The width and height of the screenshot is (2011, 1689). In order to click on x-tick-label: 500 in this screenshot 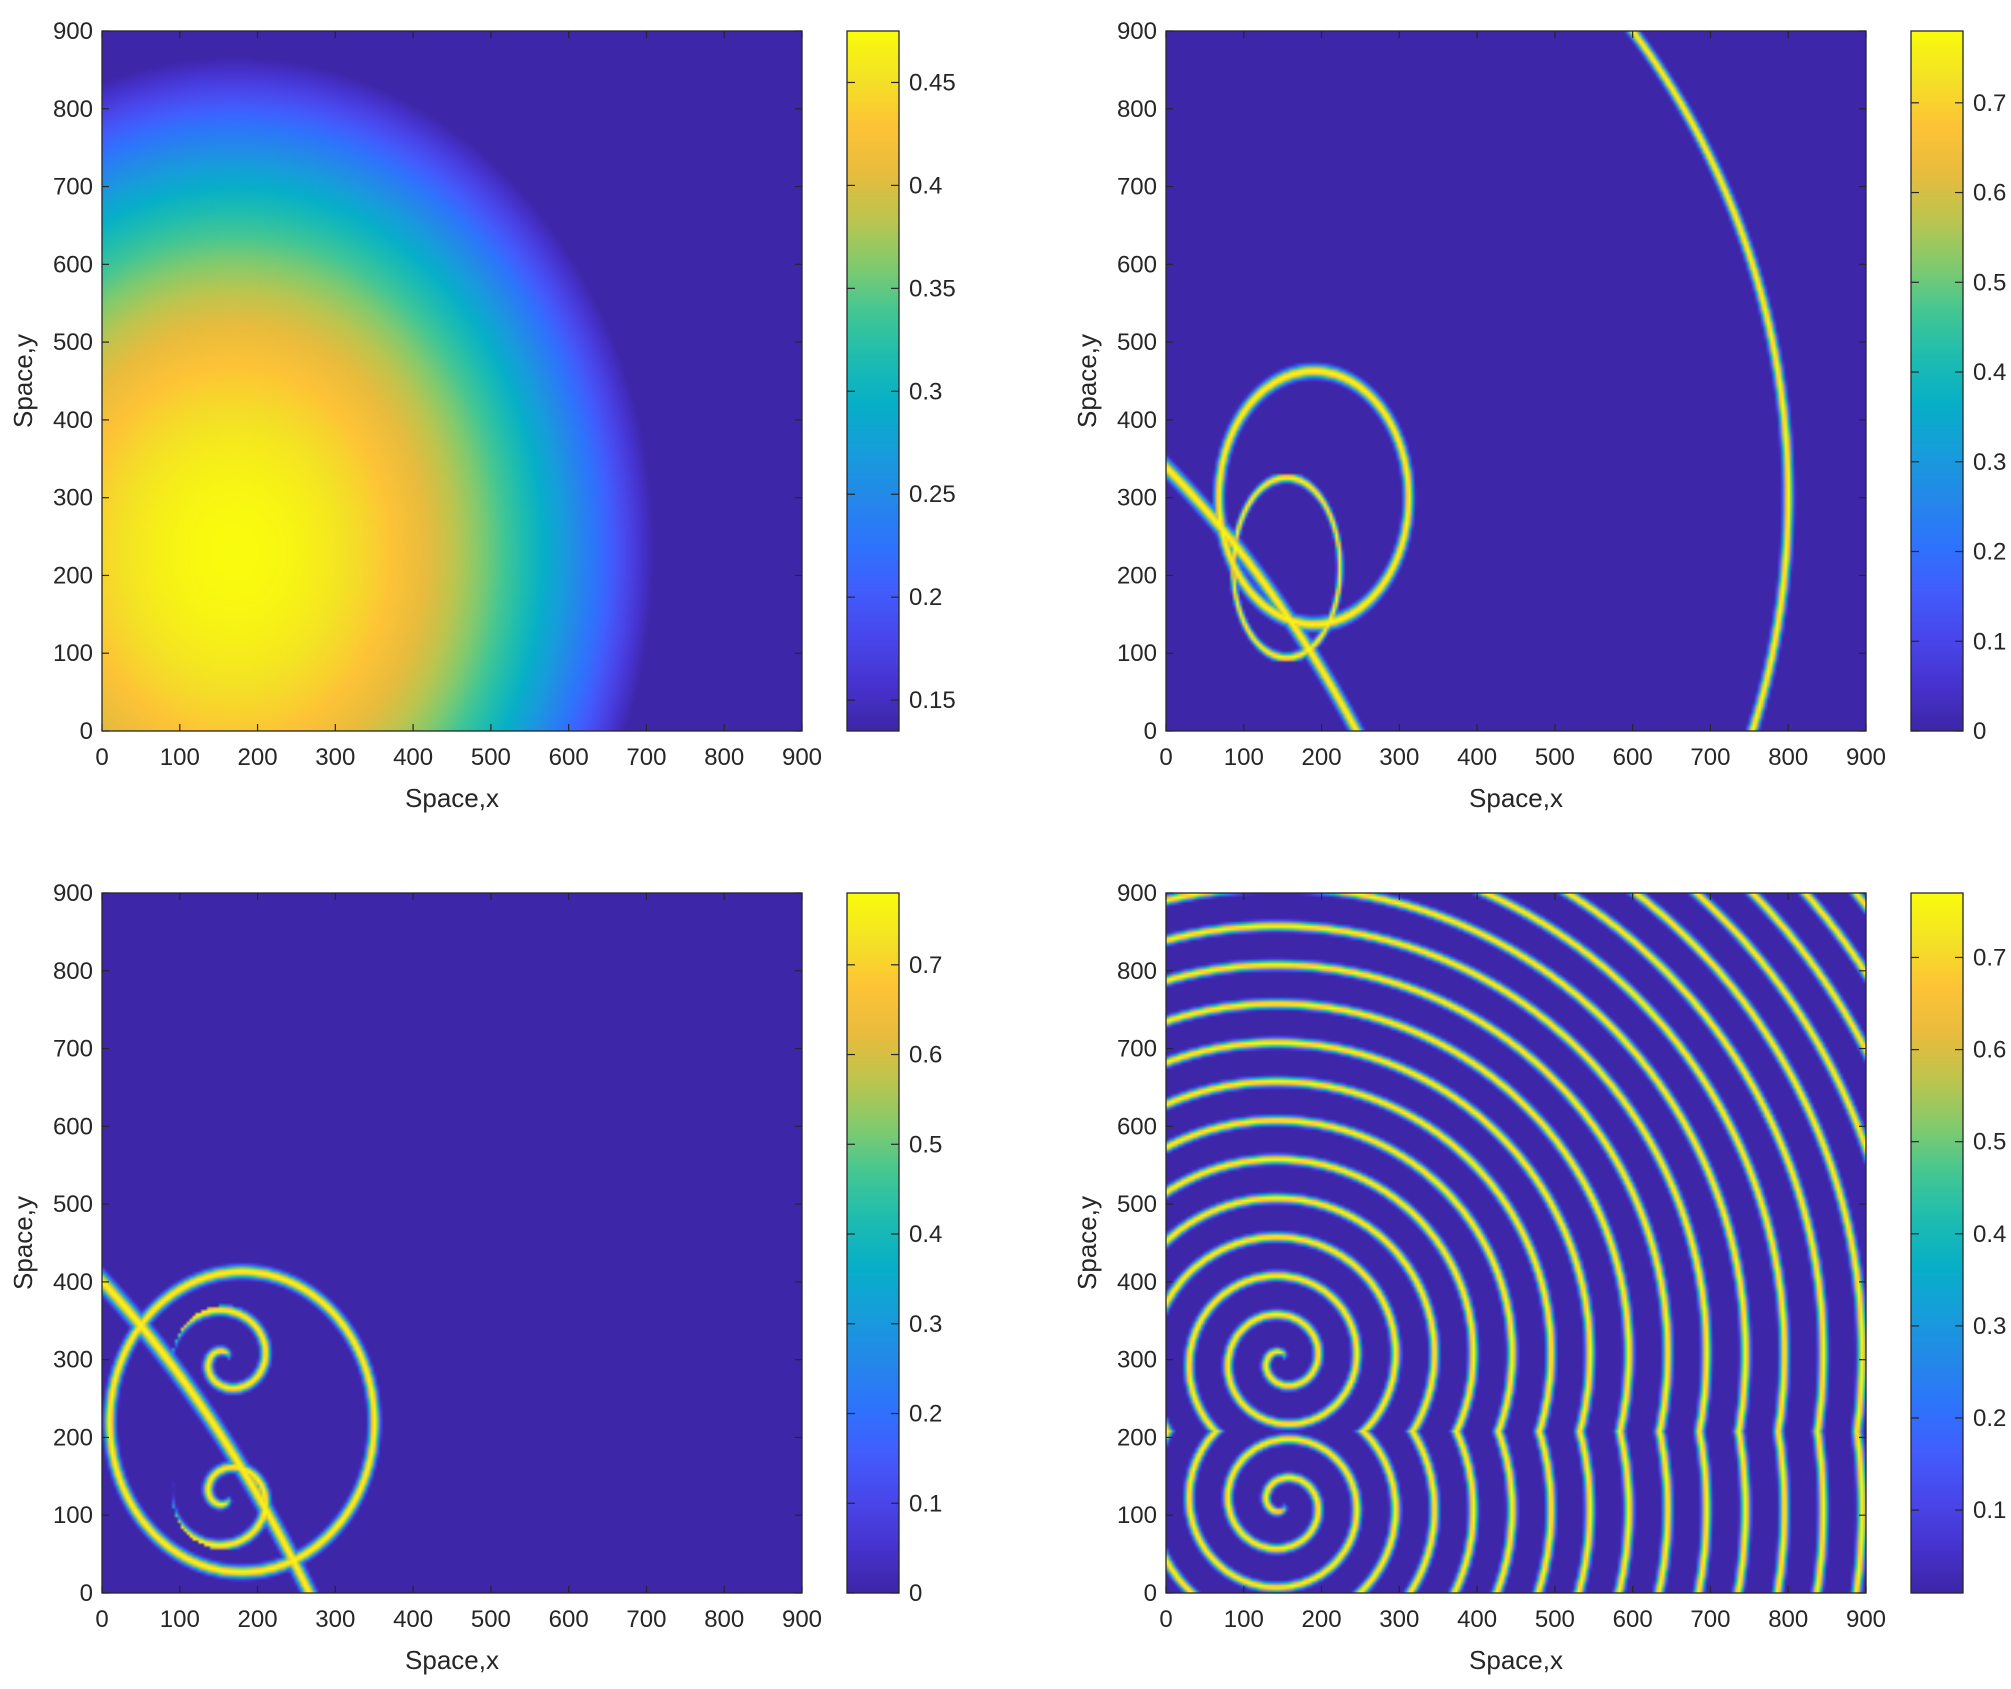, I will do `click(1555, 757)`.